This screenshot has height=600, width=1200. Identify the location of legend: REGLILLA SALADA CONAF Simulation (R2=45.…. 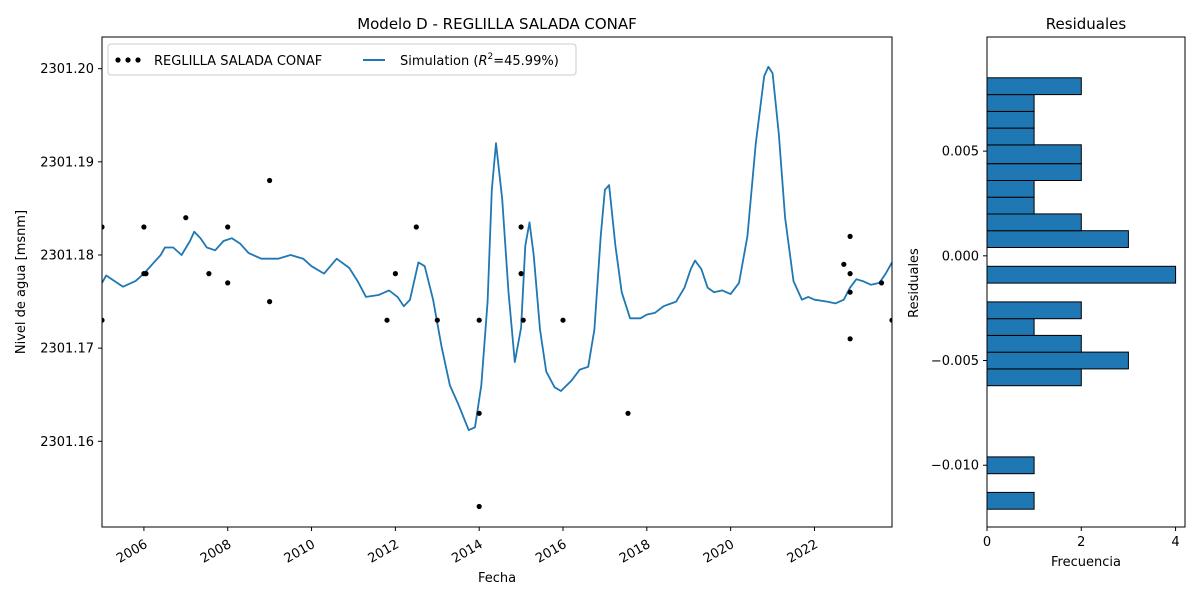
(342, 59).